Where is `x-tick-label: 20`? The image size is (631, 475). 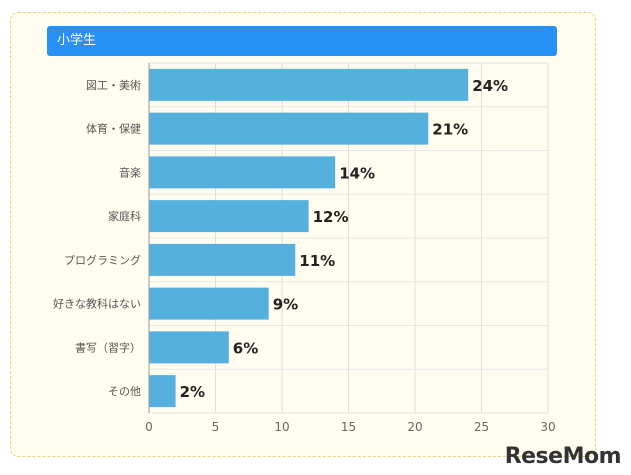 x-tick-label: 20 is located at coordinates (414, 427).